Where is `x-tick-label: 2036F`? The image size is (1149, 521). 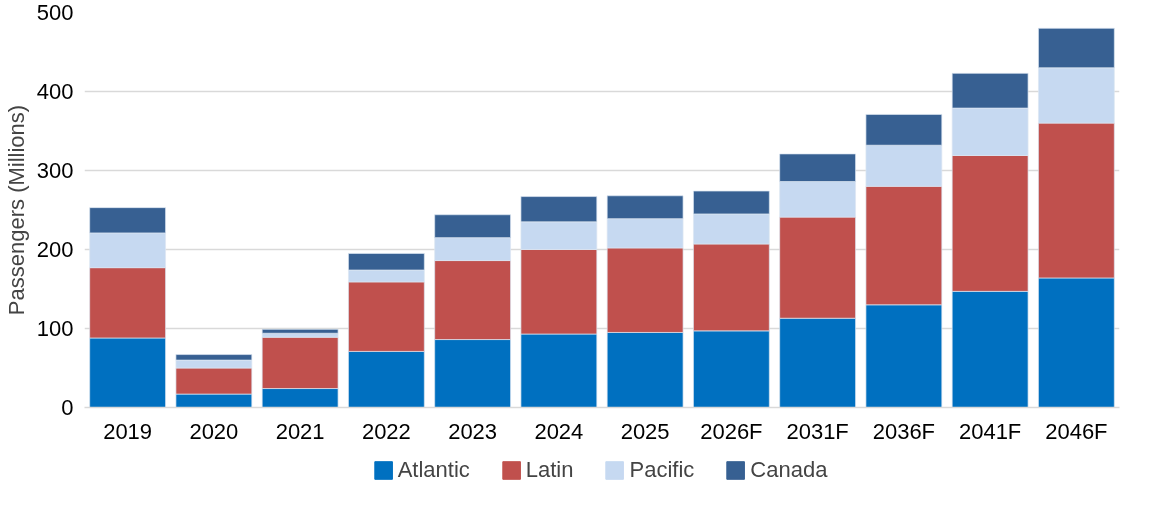 x-tick-label: 2036F is located at coordinates (904, 431).